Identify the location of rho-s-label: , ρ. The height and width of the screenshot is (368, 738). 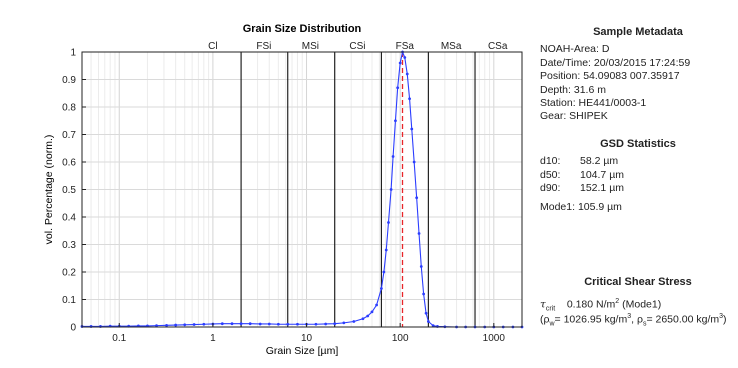
(637, 319).